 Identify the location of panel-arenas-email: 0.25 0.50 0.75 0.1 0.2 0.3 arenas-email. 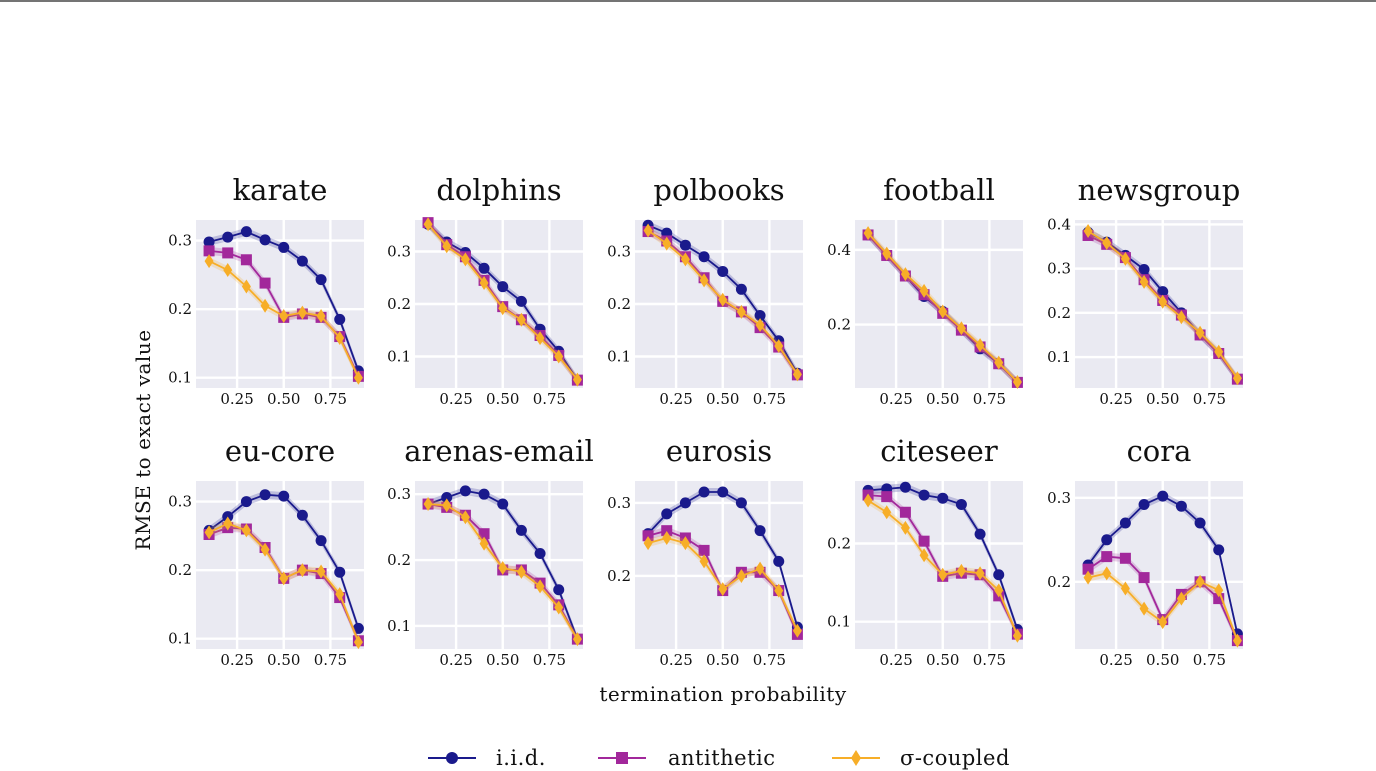
(490, 551).